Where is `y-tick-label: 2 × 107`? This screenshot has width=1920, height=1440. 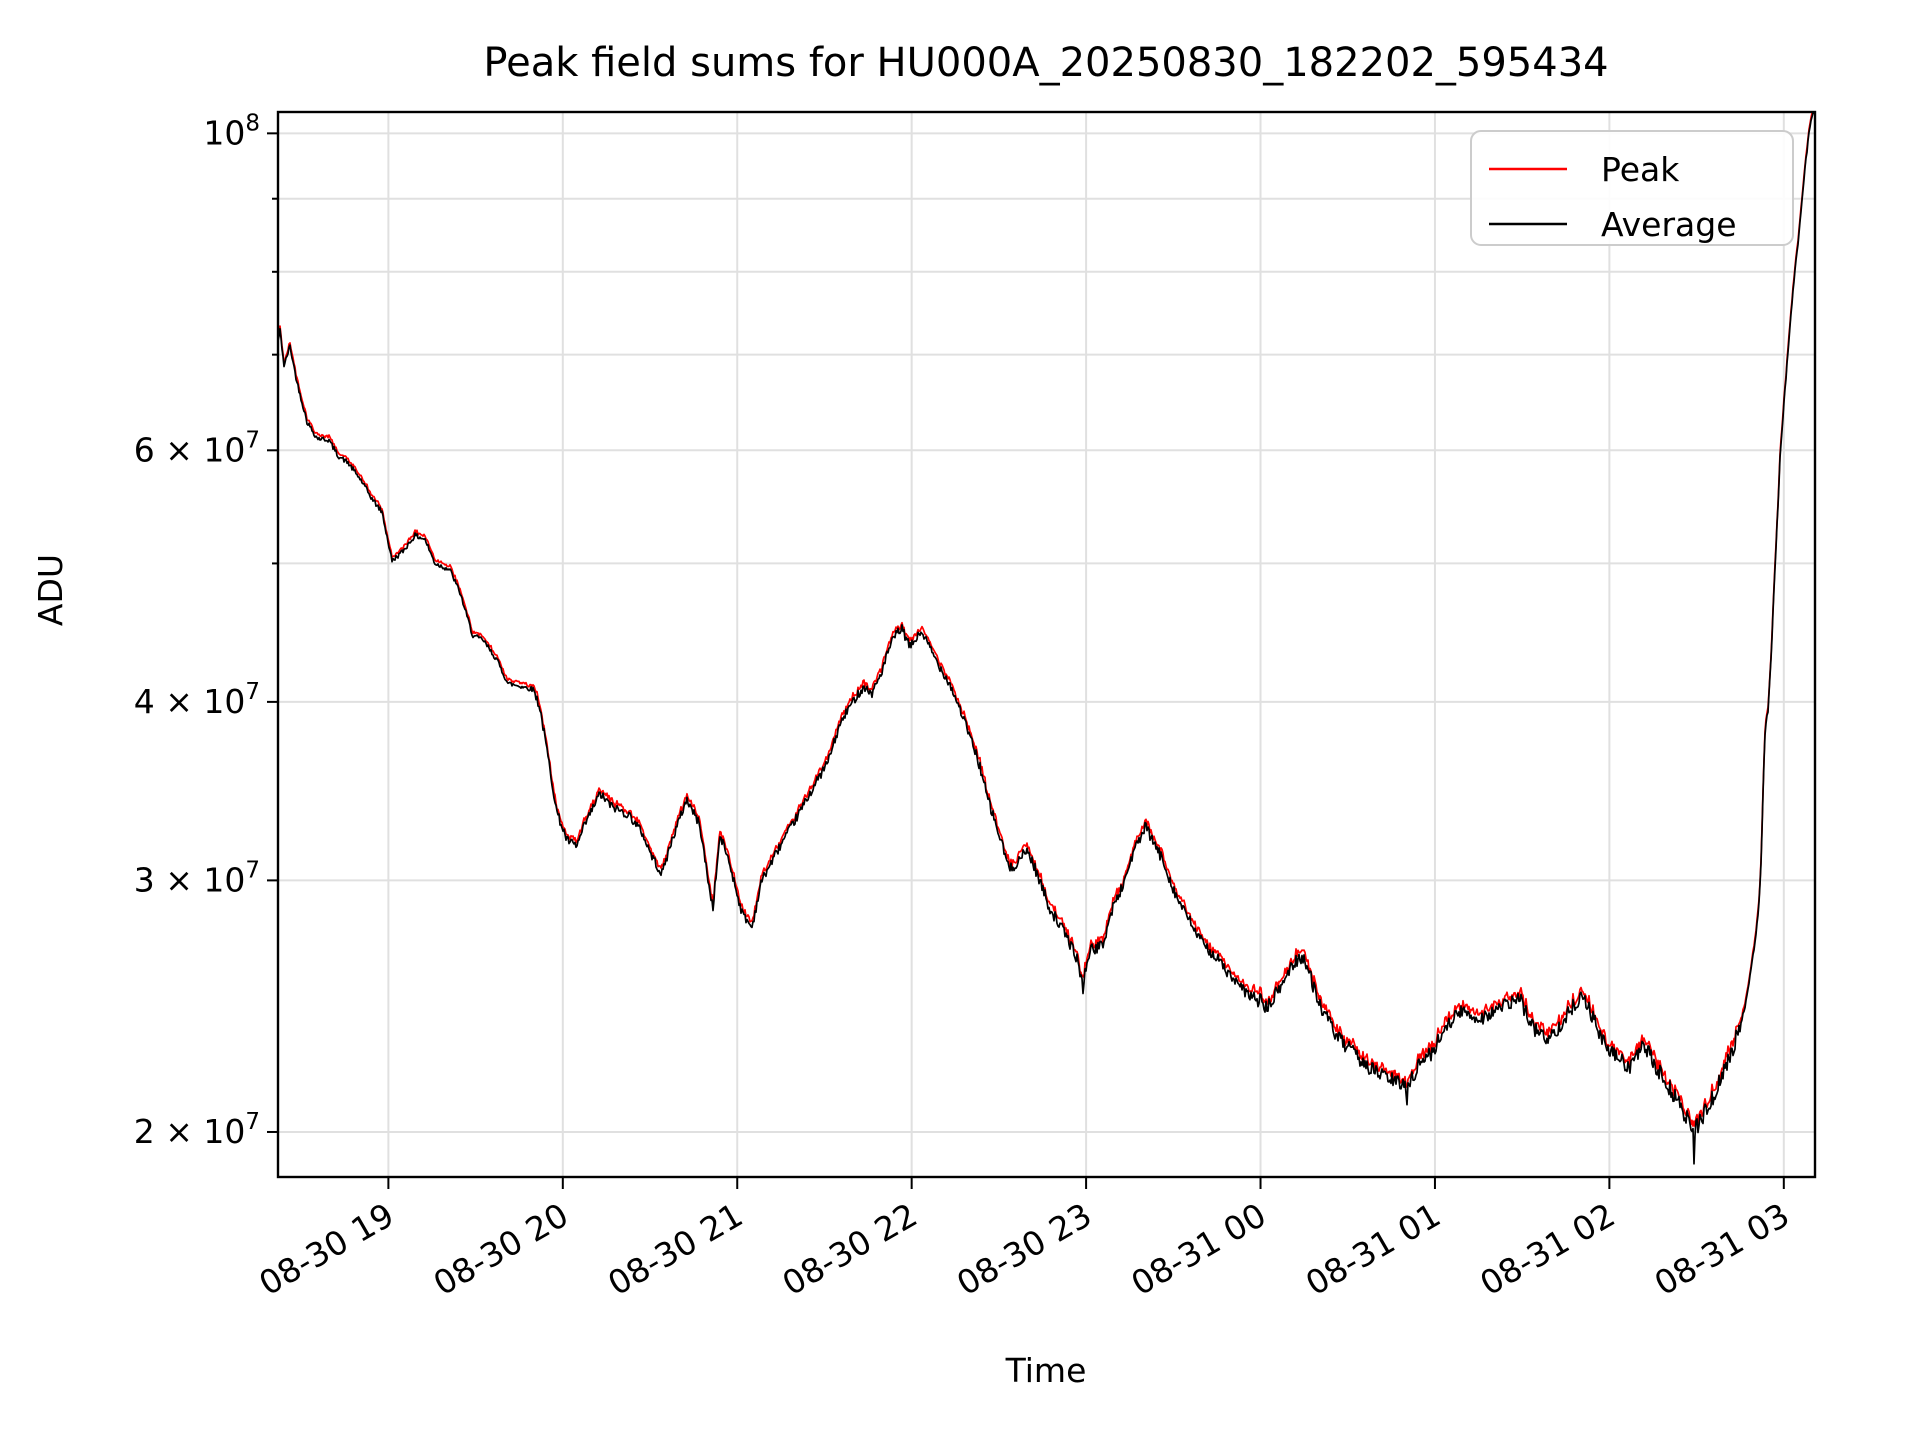
y-tick-label: 2 × 107 is located at coordinates (197, 1130).